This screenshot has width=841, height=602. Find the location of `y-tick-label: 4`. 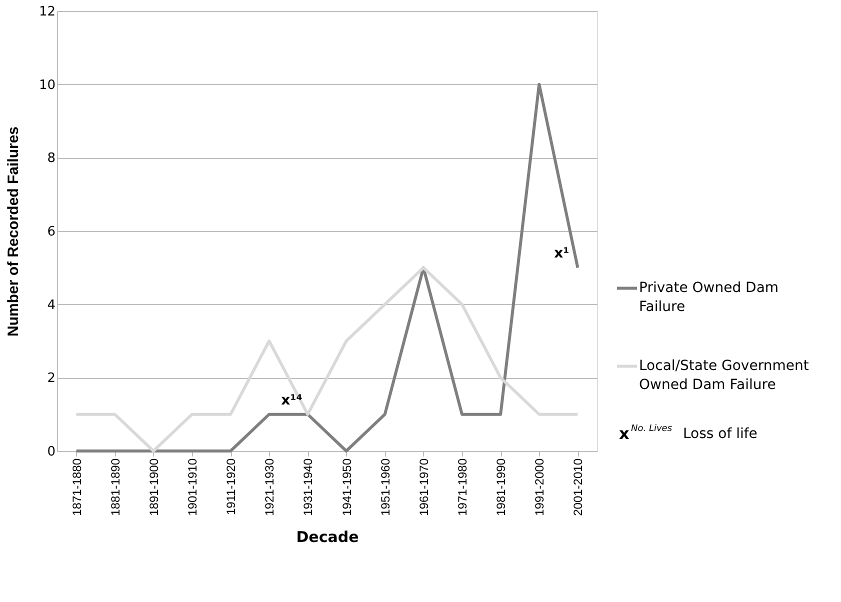

y-tick-label: 4 is located at coordinates (51, 305).